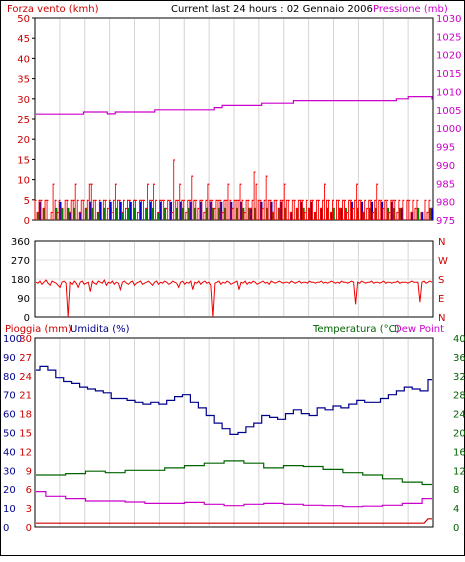  What do you see at coordinates (448, 92) in the screenshot?
I see `pressure-y-tick-label: 1010` at bounding box center [448, 92].